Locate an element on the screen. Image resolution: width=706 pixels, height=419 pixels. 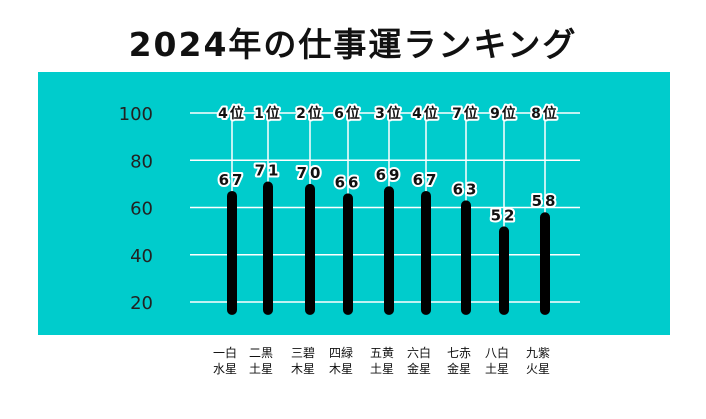
category-label-0-0: 一白 is located at coordinates (225, 352).